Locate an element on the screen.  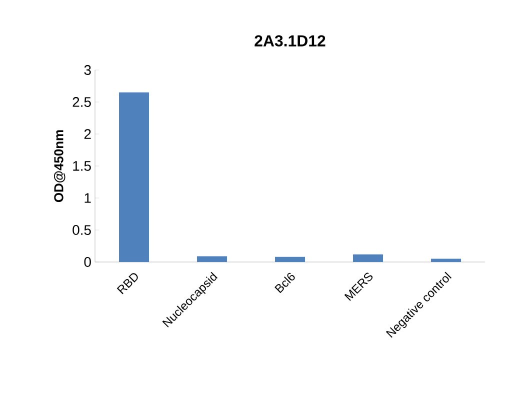
y-tick-label: 1 is located at coordinates (87, 198).